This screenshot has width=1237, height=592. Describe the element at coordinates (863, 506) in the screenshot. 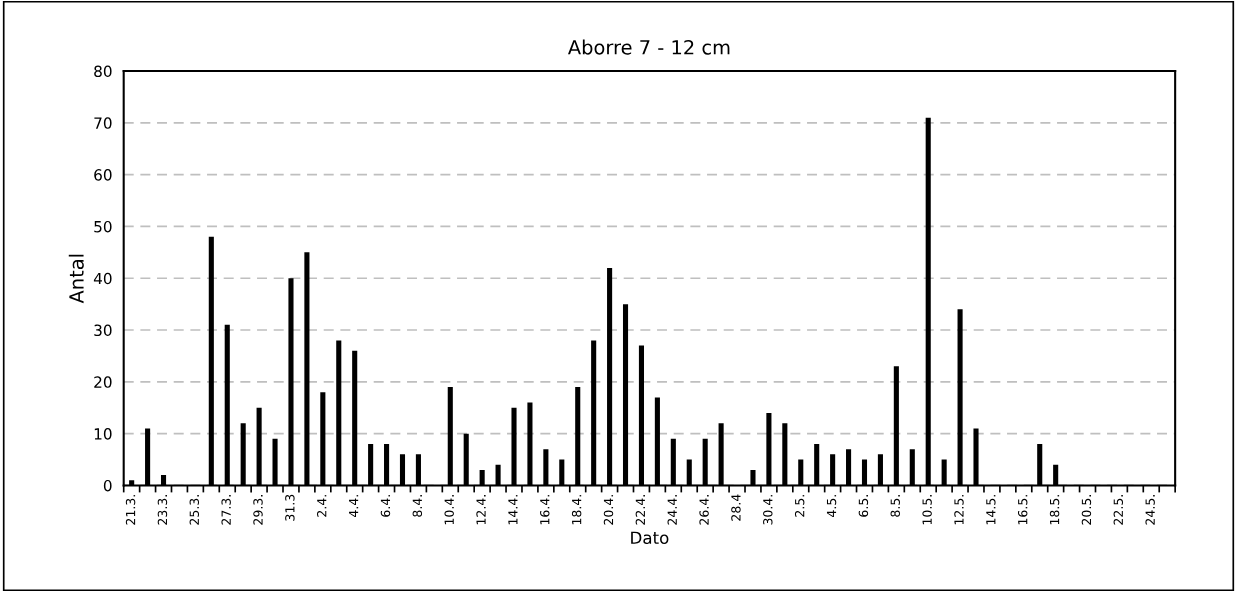

I see `x-tick-label: 6.5.` at that location.